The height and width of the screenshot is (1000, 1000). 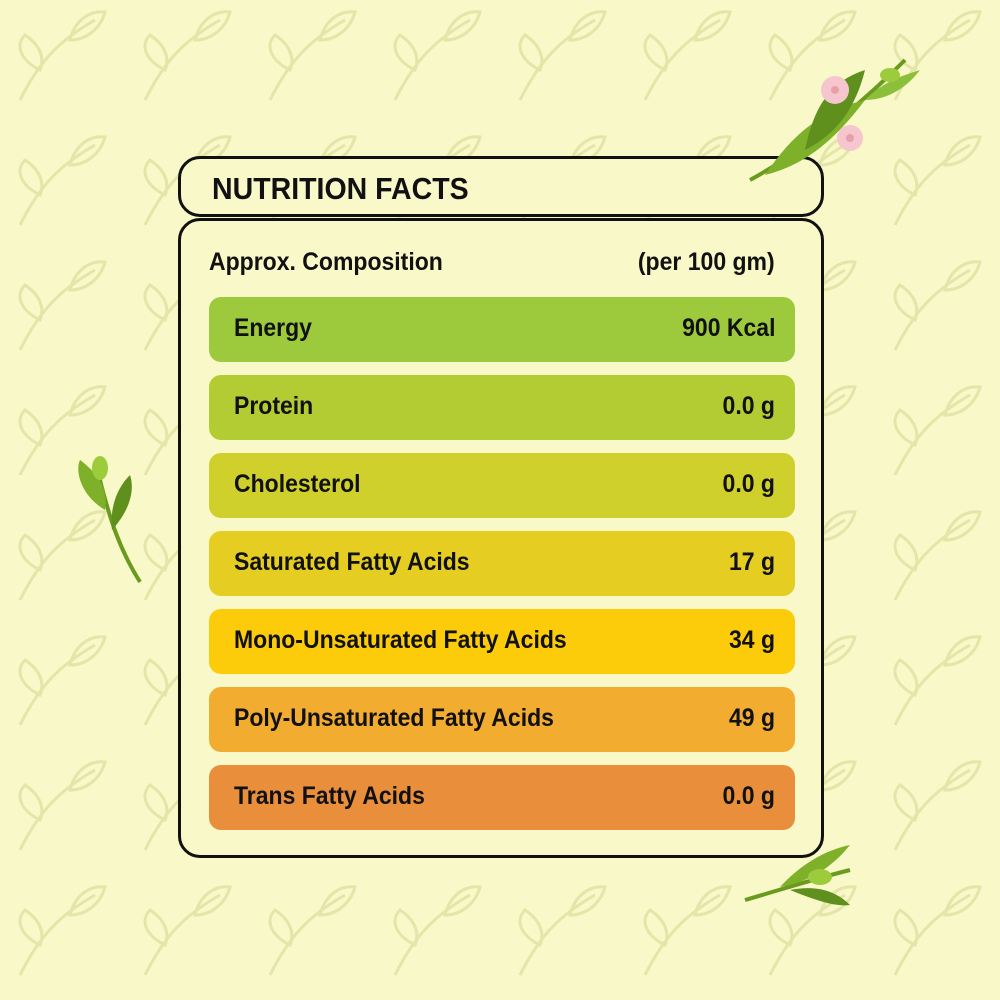 What do you see at coordinates (751, 718) in the screenshot?
I see `nutrient-value: 49 g` at bounding box center [751, 718].